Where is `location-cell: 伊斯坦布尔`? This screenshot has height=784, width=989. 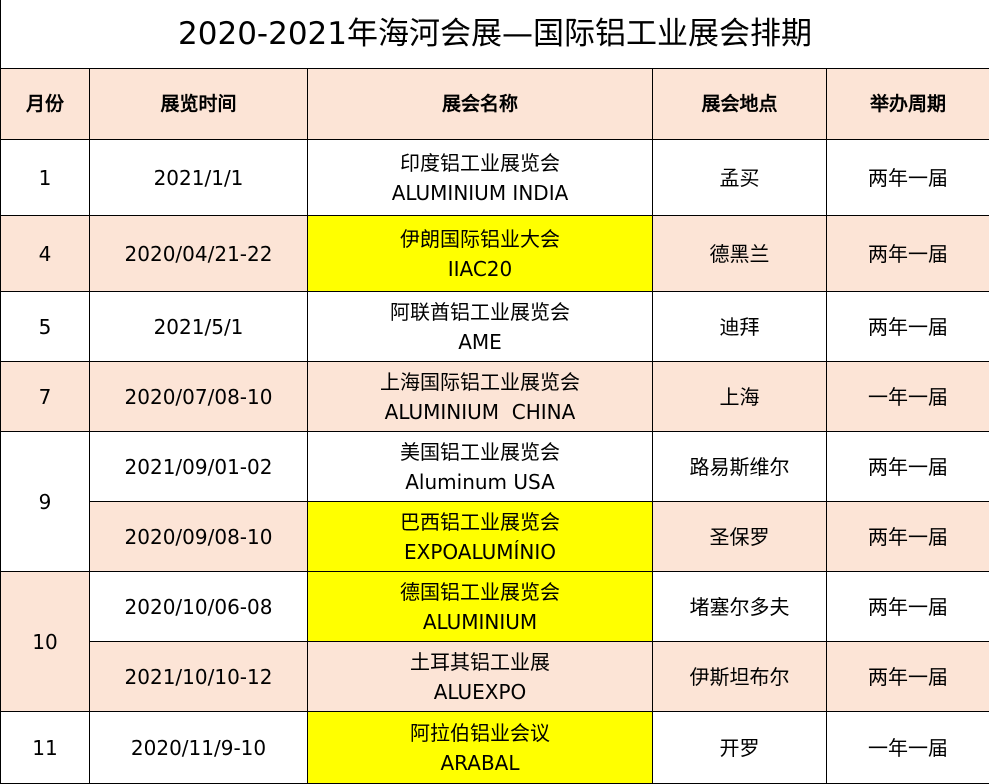
location-cell: 伊斯坦布尔 is located at coordinates (739, 676).